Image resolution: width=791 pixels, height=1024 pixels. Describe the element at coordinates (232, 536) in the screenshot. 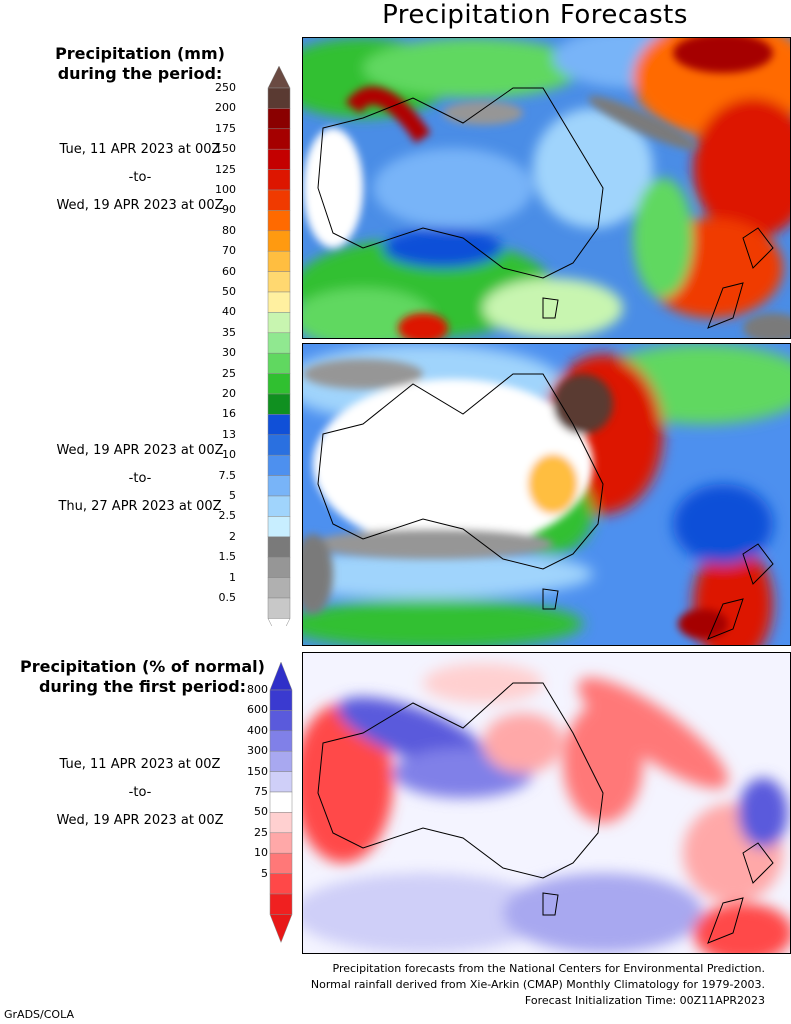

I see `colorbar-tick-label: 2` at that location.